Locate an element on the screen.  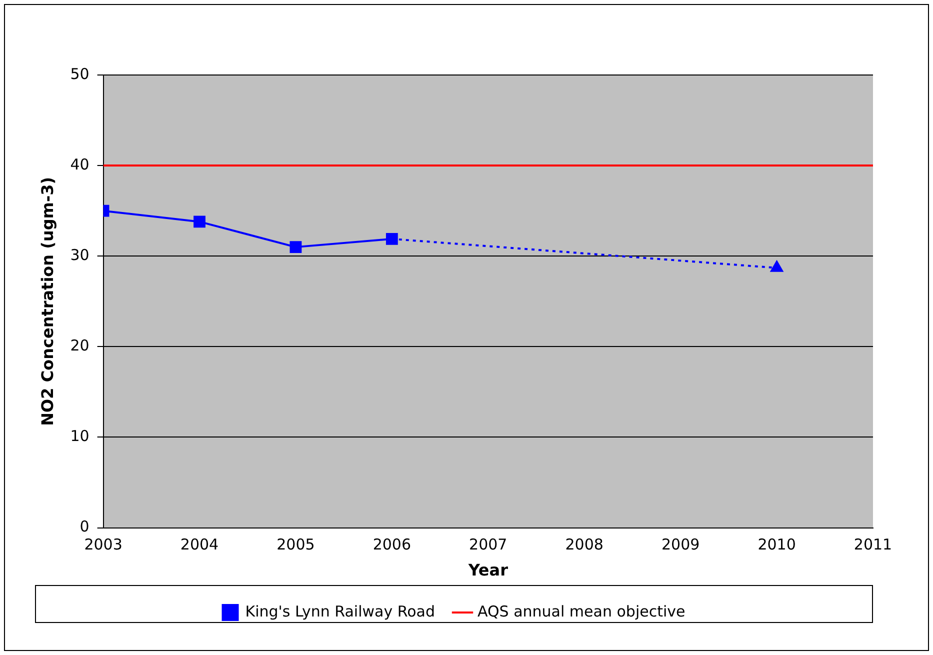
x-tick-label: 2011 is located at coordinates (873, 545).